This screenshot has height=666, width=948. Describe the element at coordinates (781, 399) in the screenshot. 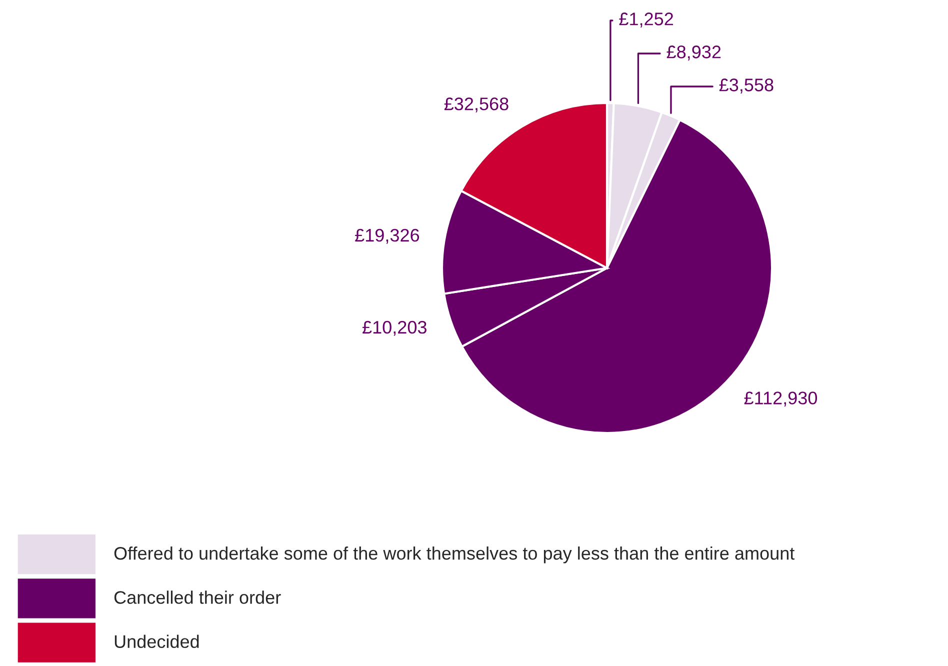

I see `data-label: £112,930` at that location.